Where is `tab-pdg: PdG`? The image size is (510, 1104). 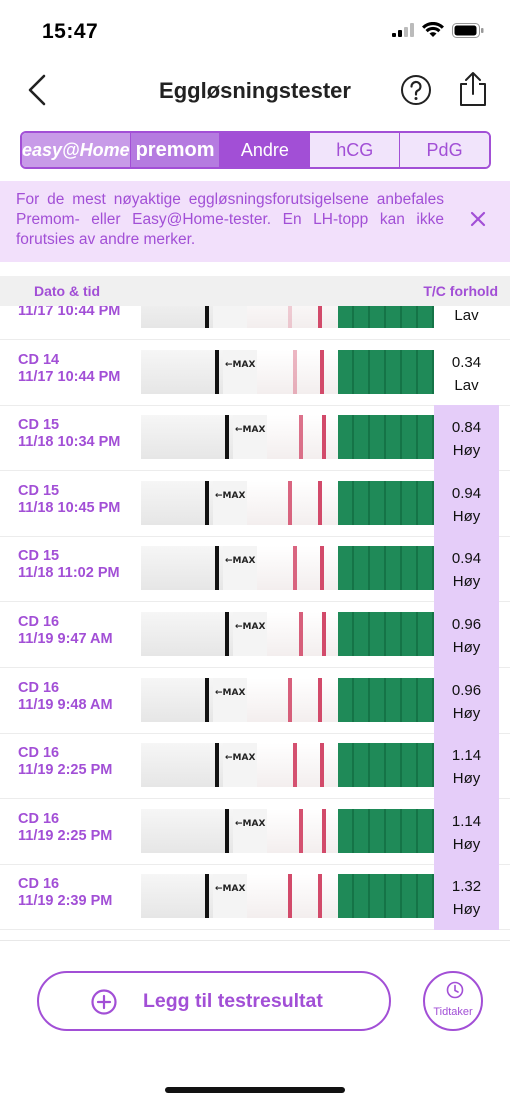
tab-pdg: PdG is located at coordinates (444, 150).